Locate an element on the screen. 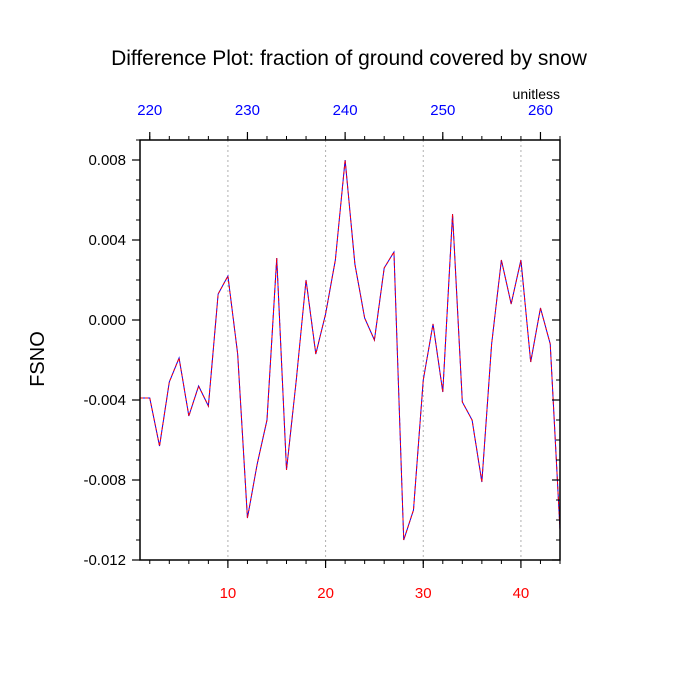 Image resolution: width=700 pixels, height=700 pixels. x-bottom-tick-label: 10 is located at coordinates (228, 593).